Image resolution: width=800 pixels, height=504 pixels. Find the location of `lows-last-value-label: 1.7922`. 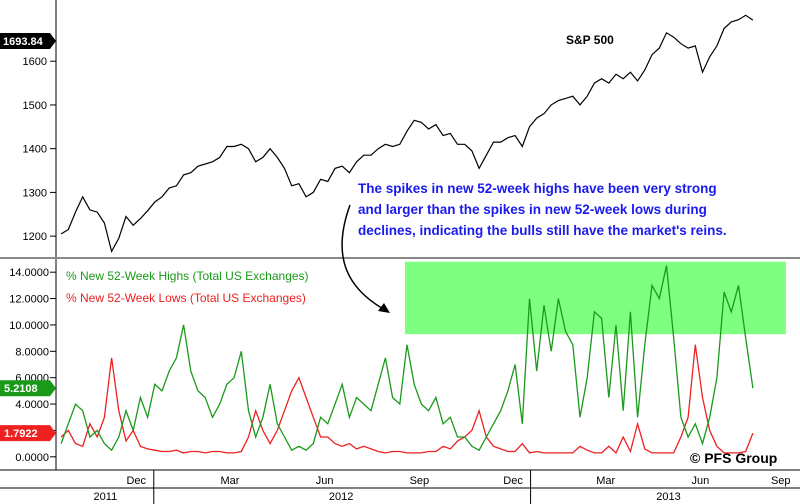

lows-last-value-label: 1.7922 is located at coordinates (21, 434).